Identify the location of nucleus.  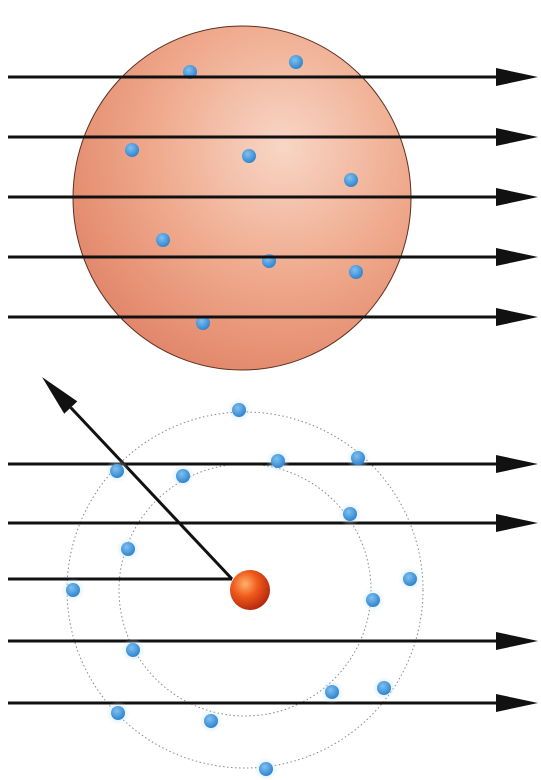
(250, 590).